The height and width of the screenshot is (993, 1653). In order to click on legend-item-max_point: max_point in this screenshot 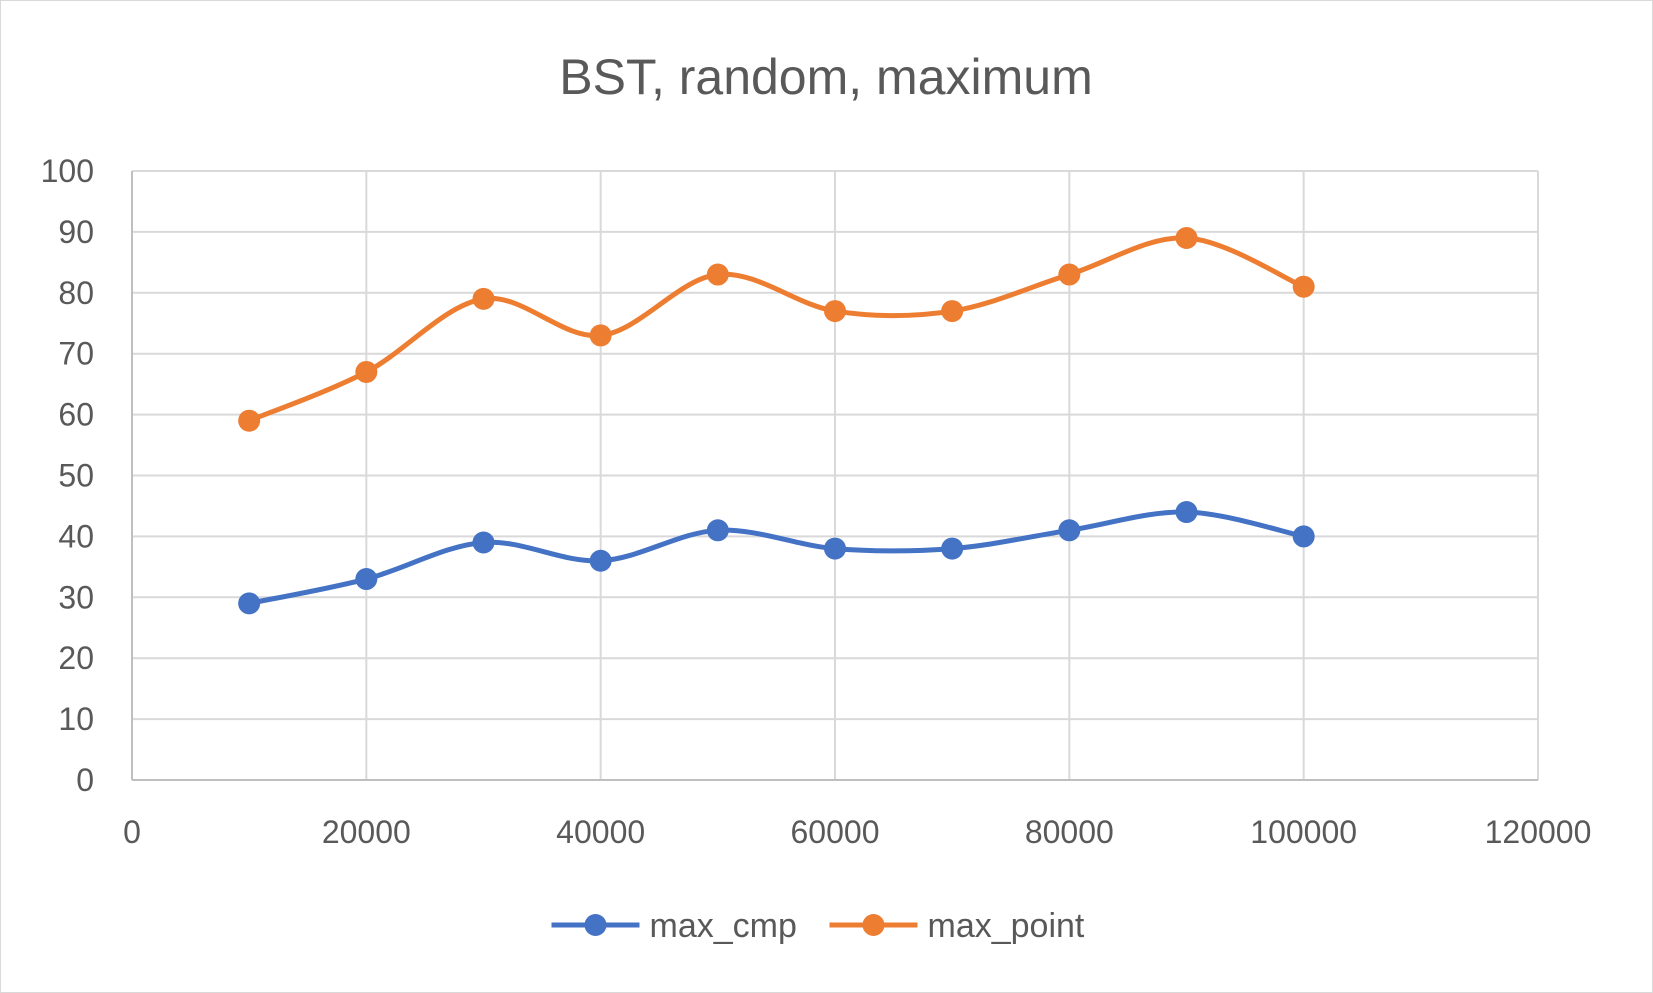, I will do `click(957, 926)`.